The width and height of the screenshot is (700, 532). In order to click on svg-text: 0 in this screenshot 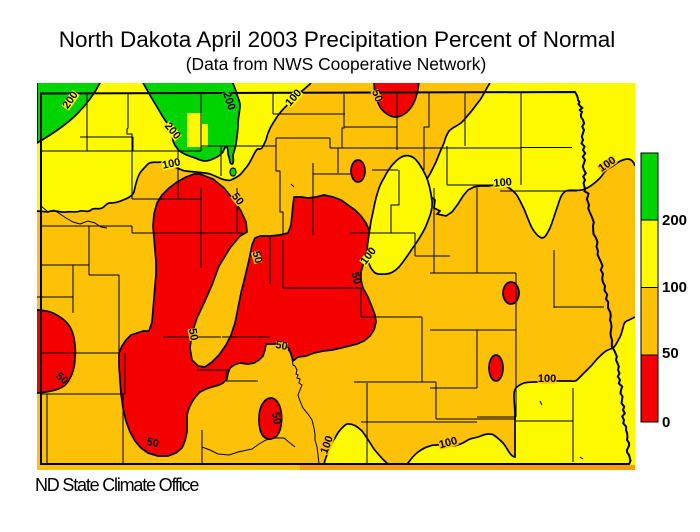, I will do `click(666, 422)`.